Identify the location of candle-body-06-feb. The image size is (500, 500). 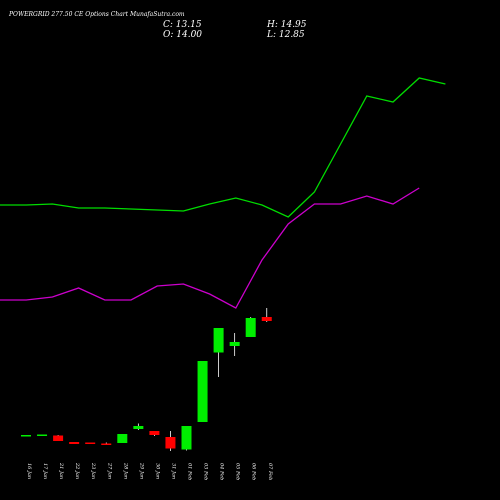
(250, 327).